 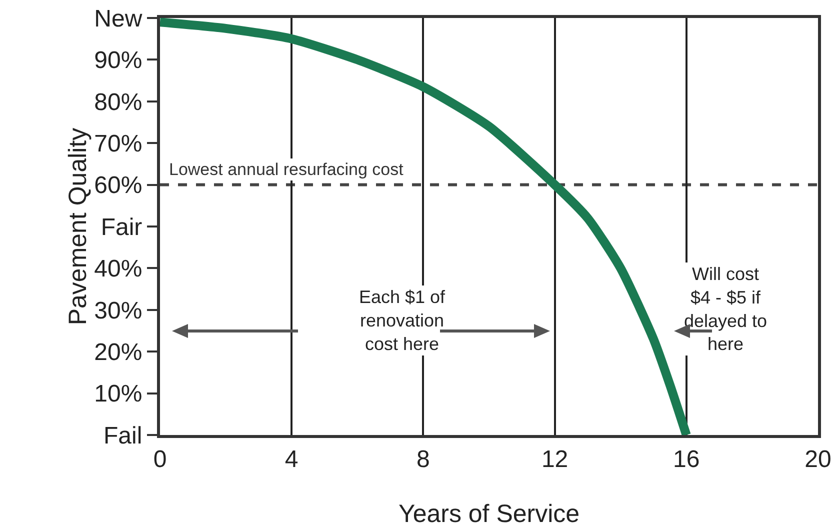 What do you see at coordinates (726, 309) in the screenshot?
I see `annotation: Will cost $4 - $5 if delayed to here` at bounding box center [726, 309].